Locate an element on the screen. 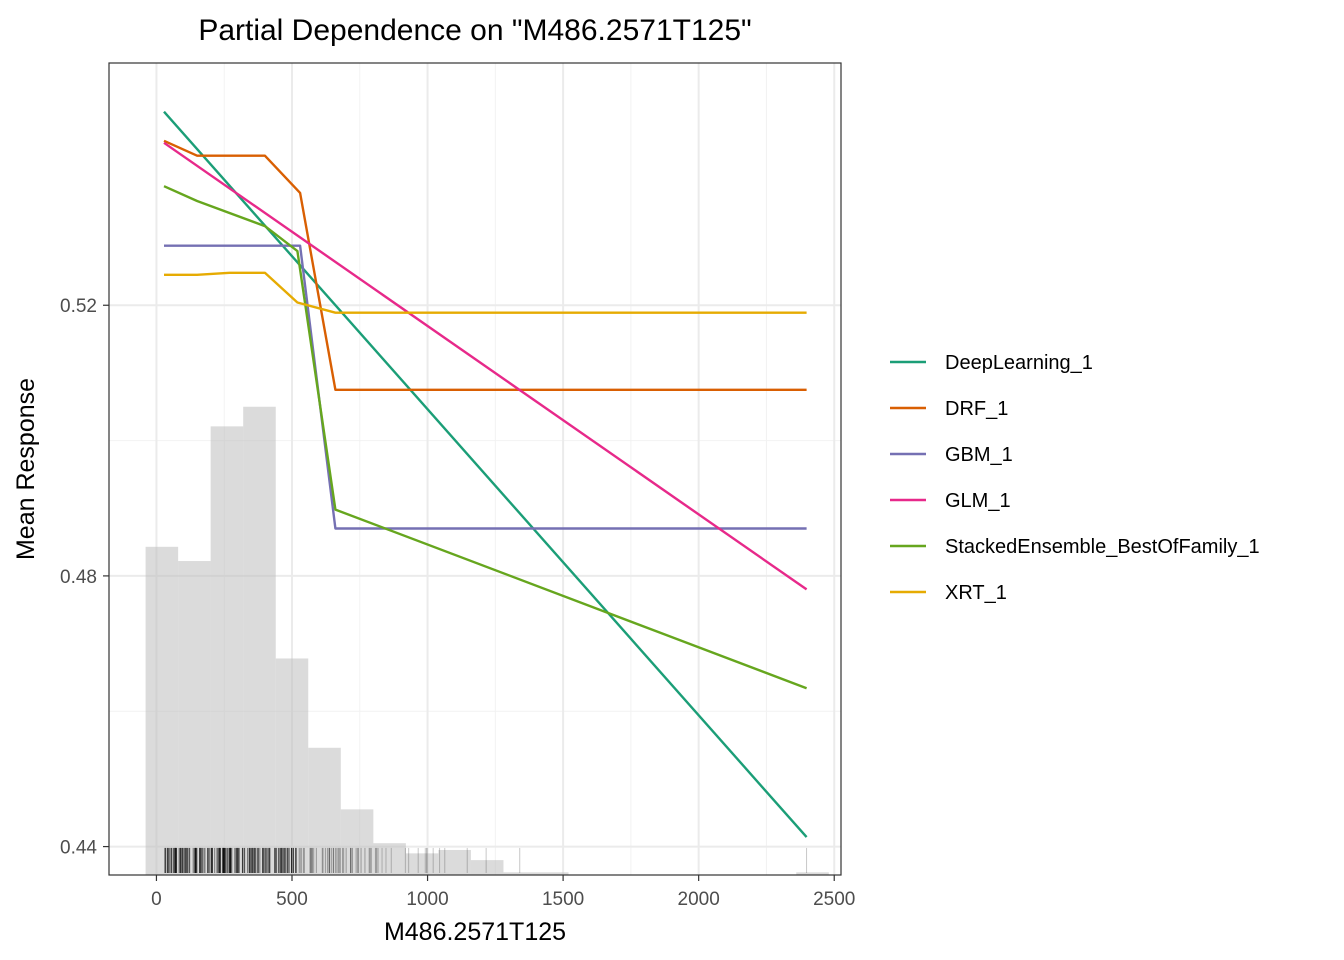 The height and width of the screenshot is (960, 1344). legend-label-xrt-1: XRT_1 is located at coordinates (976, 593).